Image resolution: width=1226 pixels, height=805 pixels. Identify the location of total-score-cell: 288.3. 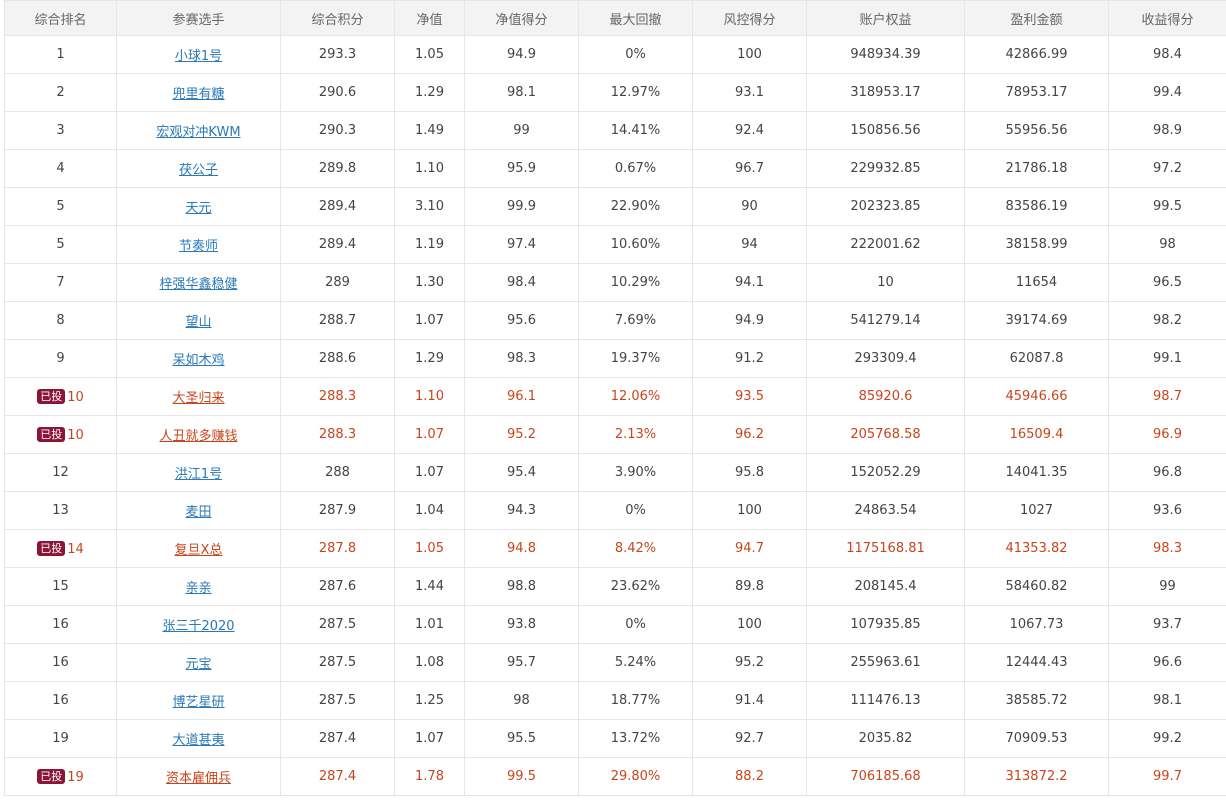
(337, 396).